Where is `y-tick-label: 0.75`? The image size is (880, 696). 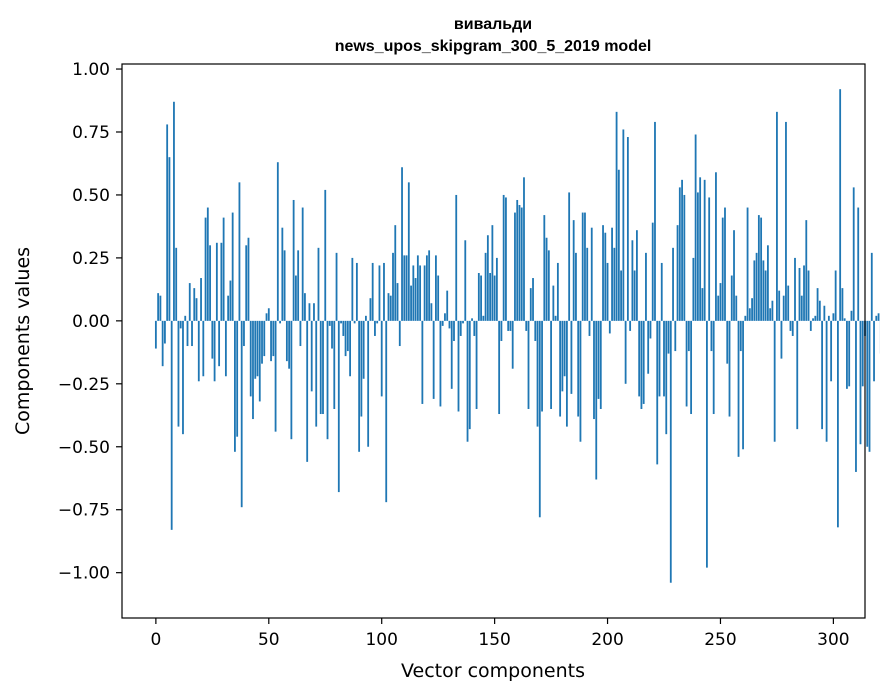 y-tick-label: 0.75 is located at coordinates (91, 133).